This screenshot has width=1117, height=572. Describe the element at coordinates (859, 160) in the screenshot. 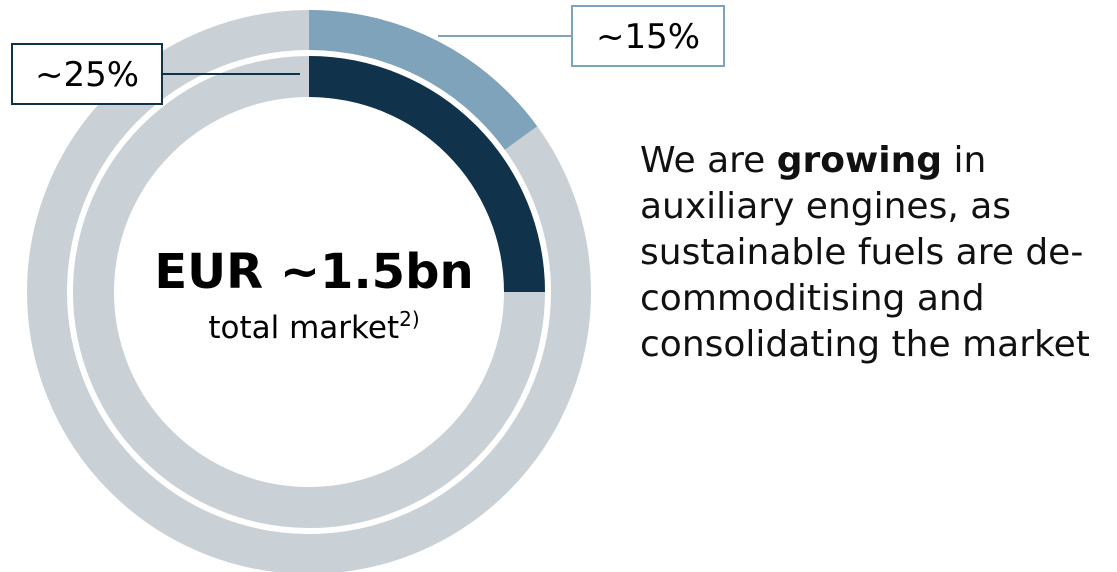

I see `annotation-bold: growing` at that location.